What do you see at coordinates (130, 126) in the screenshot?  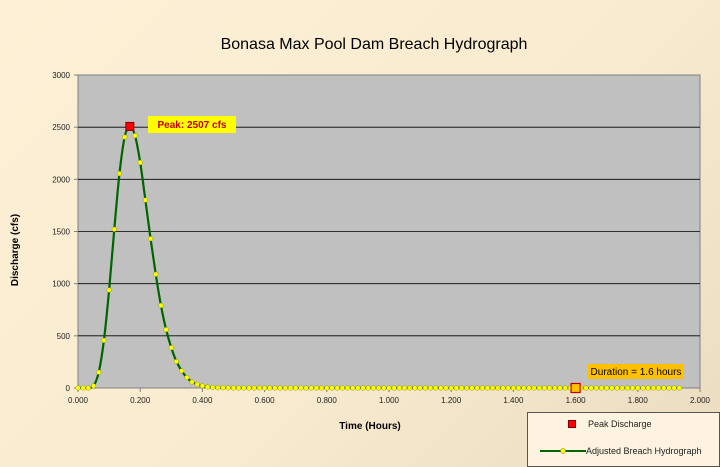 I see `peak-discharge-marker` at bounding box center [130, 126].